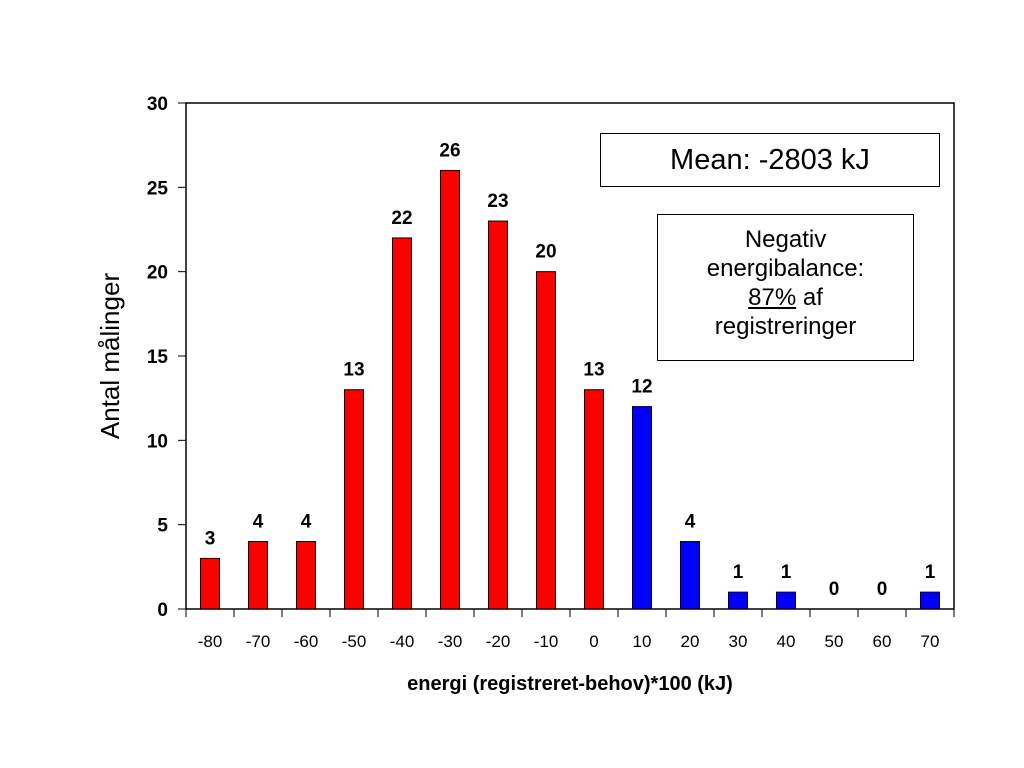 This screenshot has height=768, width=1024. Describe the element at coordinates (110, 356) in the screenshot. I see `y-axis-title: Antal målinger` at that location.